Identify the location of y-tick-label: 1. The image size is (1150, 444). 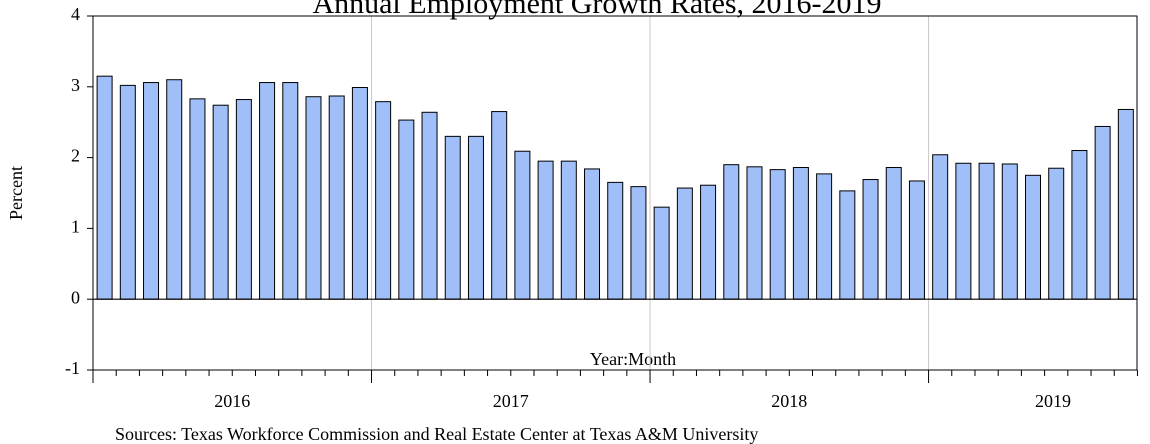
(75, 227).